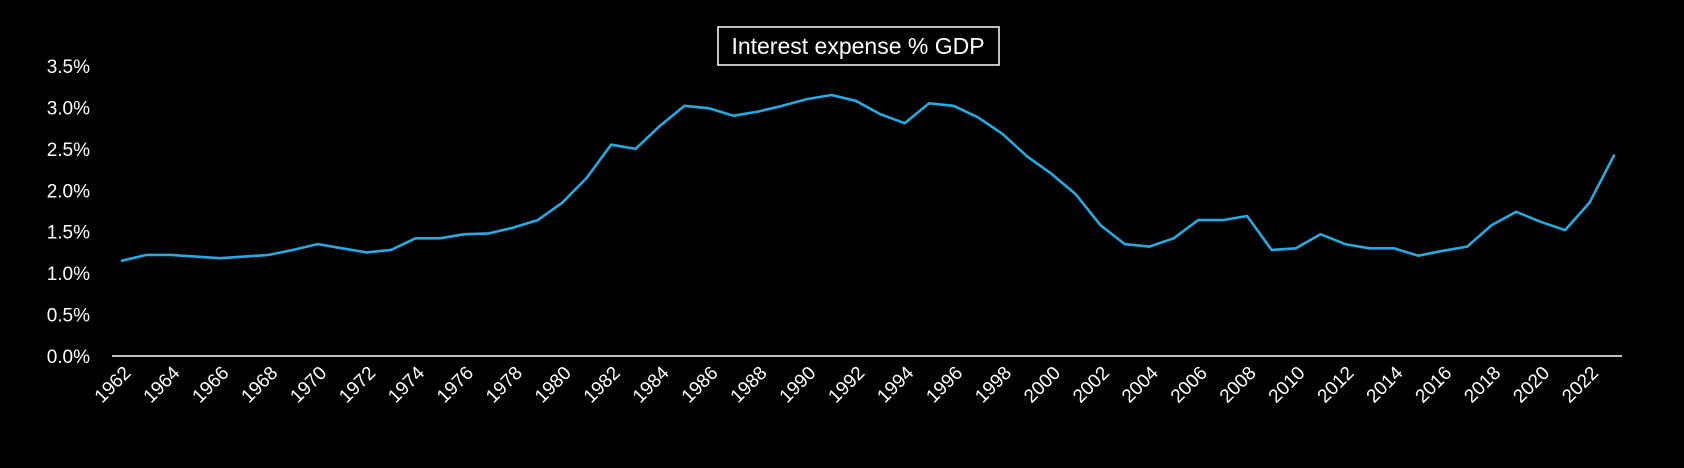 The image size is (1684, 468). I want to click on x-tick-label: 1992, so click(847, 385).